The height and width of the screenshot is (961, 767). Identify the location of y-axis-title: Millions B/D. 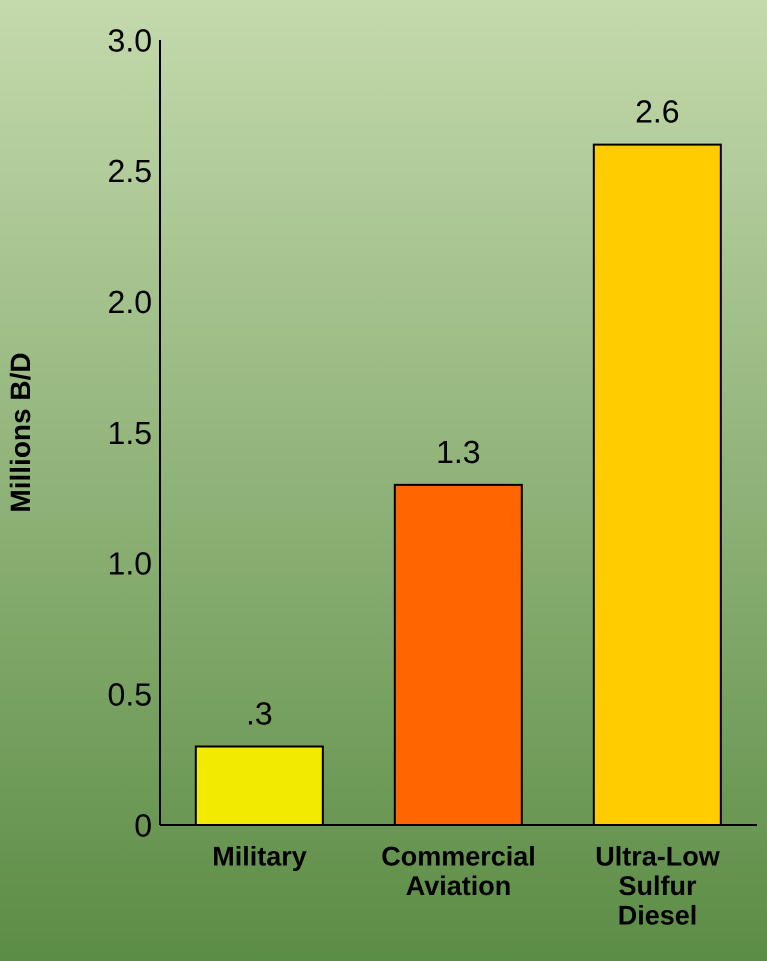
(20, 432).